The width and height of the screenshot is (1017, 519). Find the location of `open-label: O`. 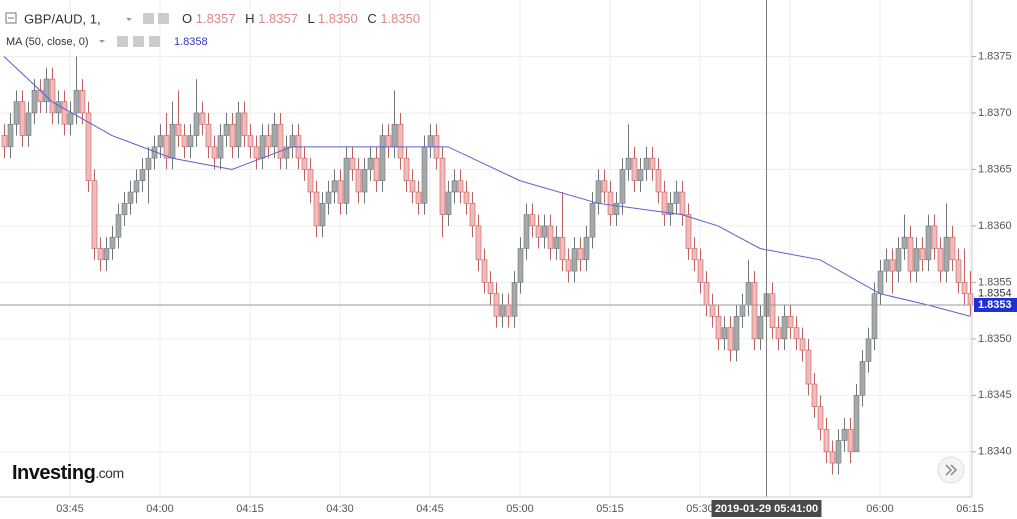

open-label: O is located at coordinates (187, 18).